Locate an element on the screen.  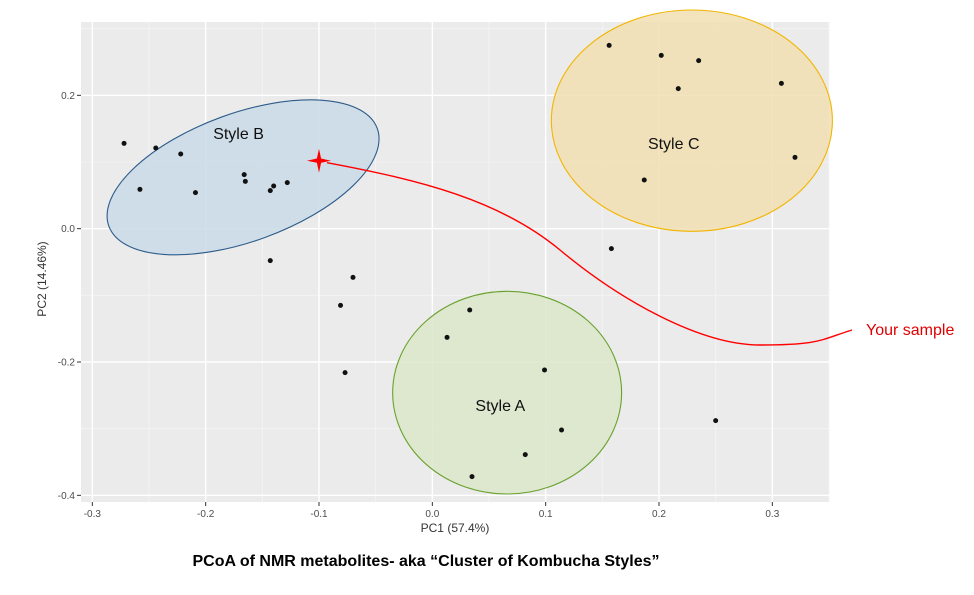
cluster-label: Style B is located at coordinates (238, 134).